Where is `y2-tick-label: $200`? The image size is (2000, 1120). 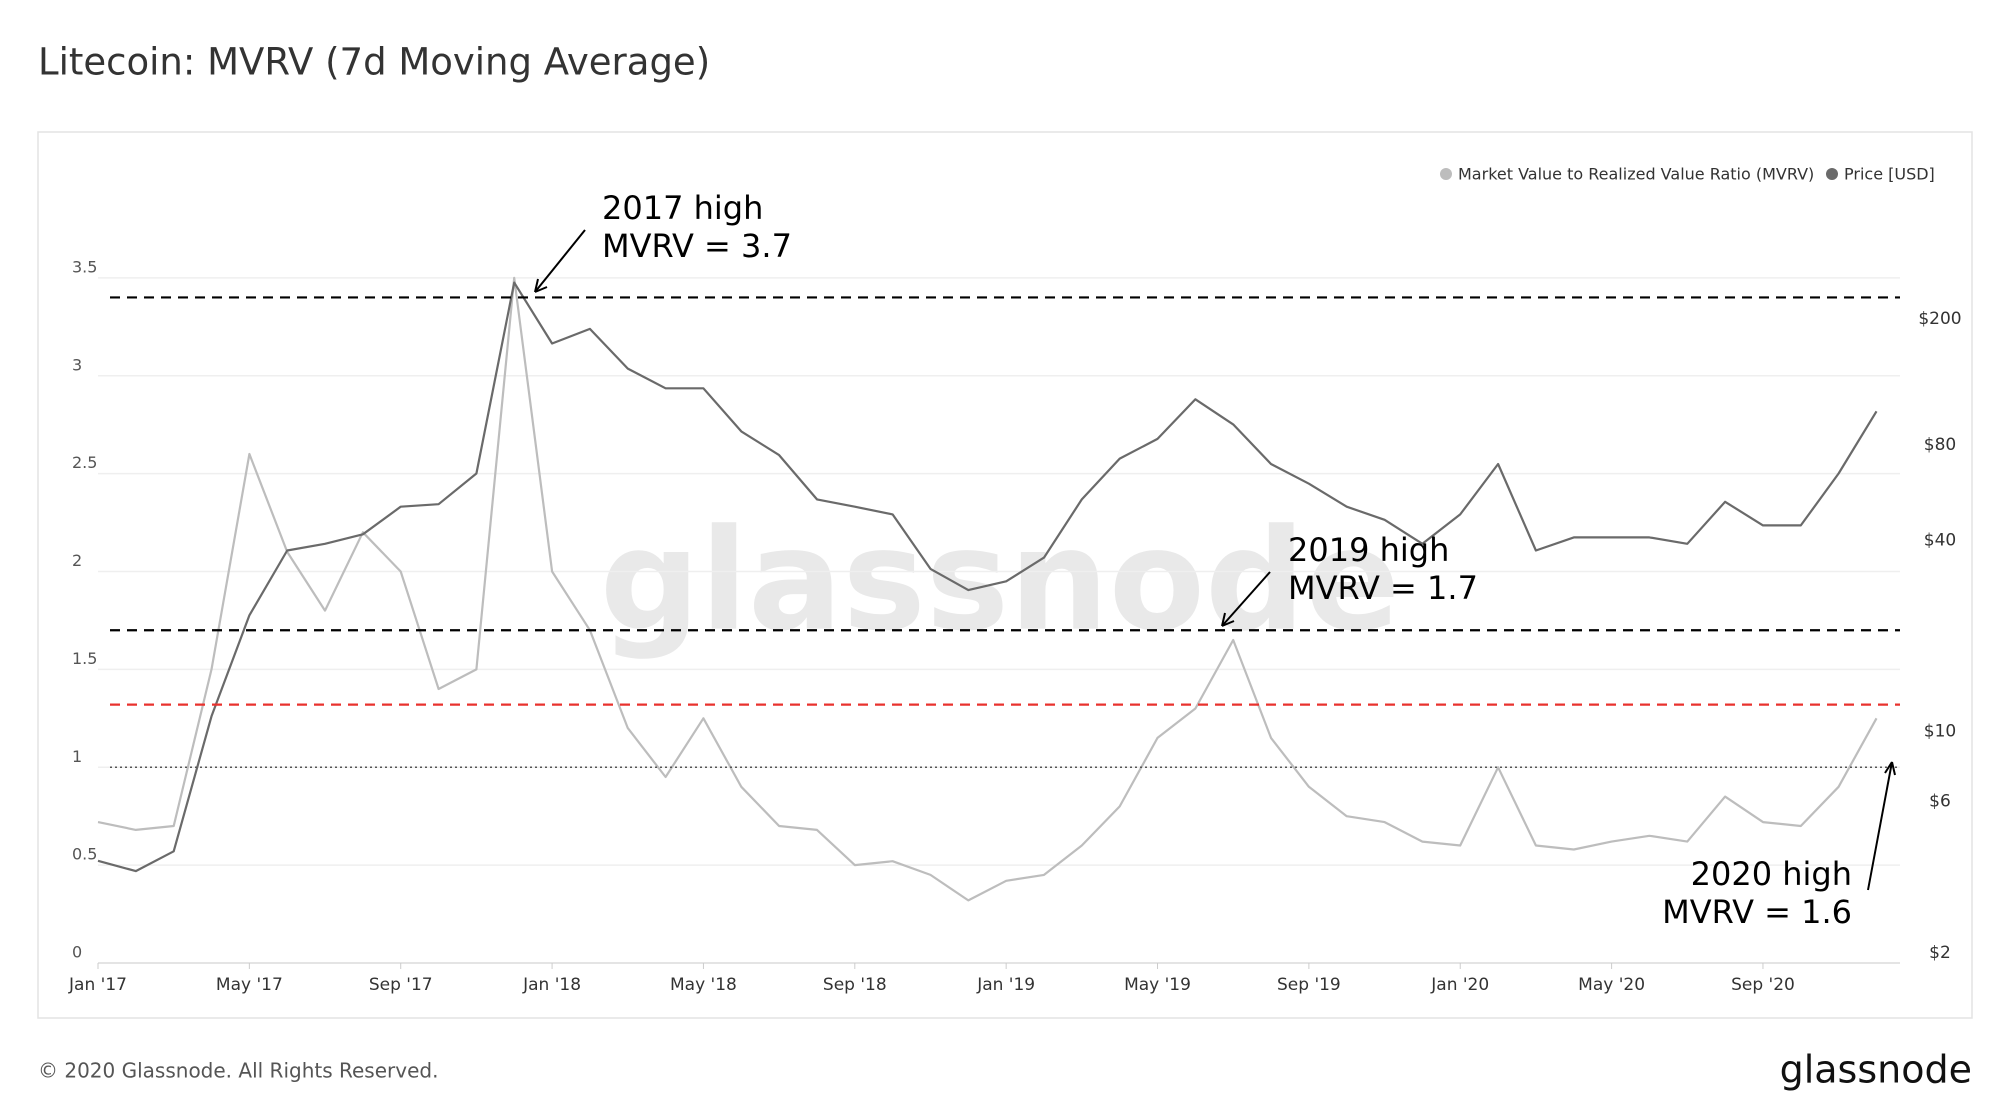
y2-tick-label: $200 is located at coordinates (1939, 319).